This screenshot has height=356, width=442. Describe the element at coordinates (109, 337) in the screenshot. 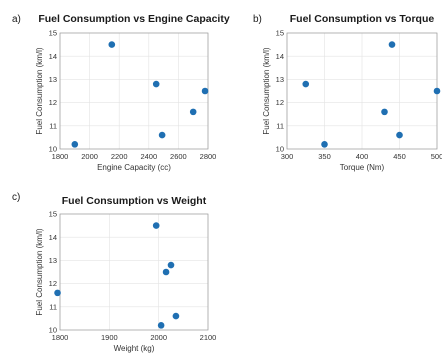

I see `x-tick-label: 1900` at that location.